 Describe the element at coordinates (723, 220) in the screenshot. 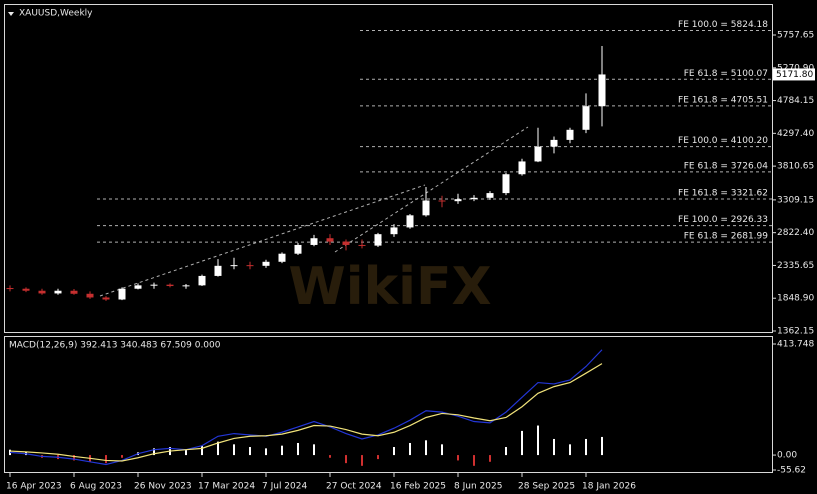

I see `level-label: FE 100.0 = 2926.33` at that location.